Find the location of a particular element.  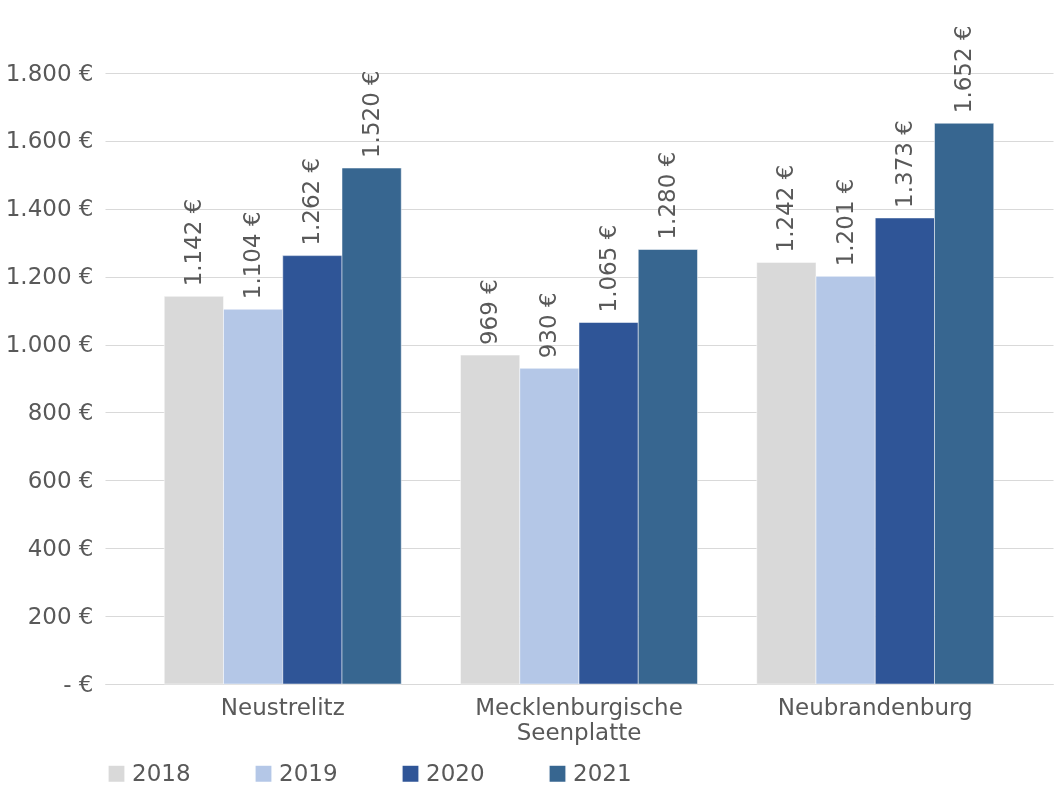

legend-label: 2018 is located at coordinates (161, 772).